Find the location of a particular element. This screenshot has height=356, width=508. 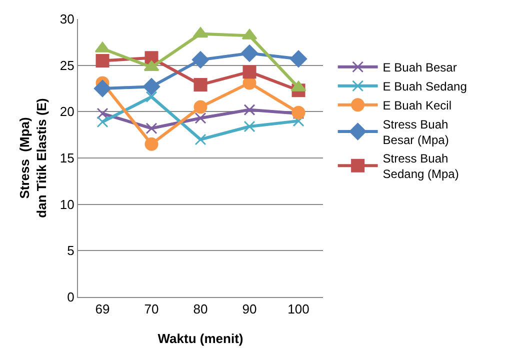

y-tick-label: 15 is located at coordinates (67, 158).